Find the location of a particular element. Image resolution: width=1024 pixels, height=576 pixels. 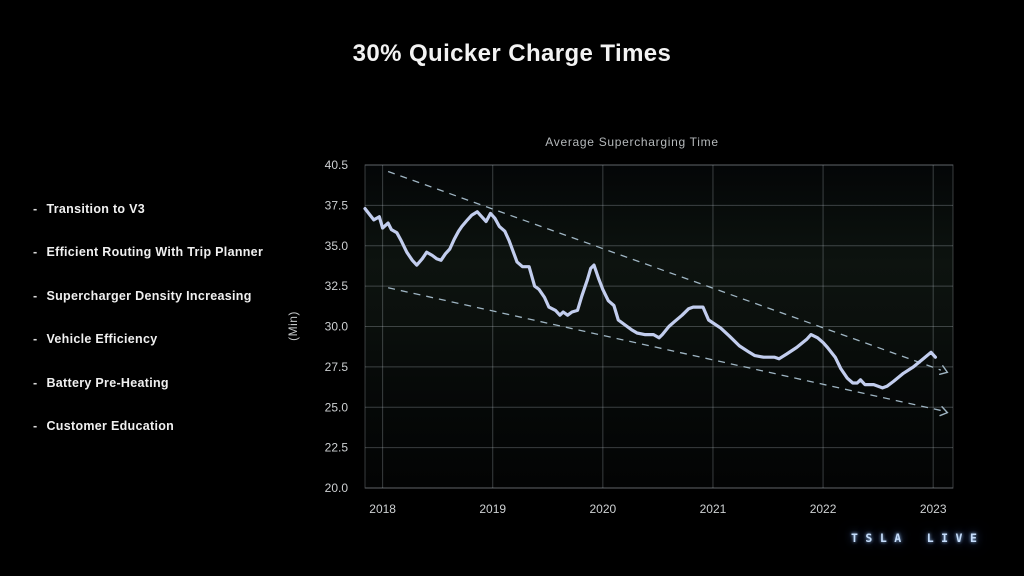

x-tick-label: 2019 is located at coordinates (492, 509).